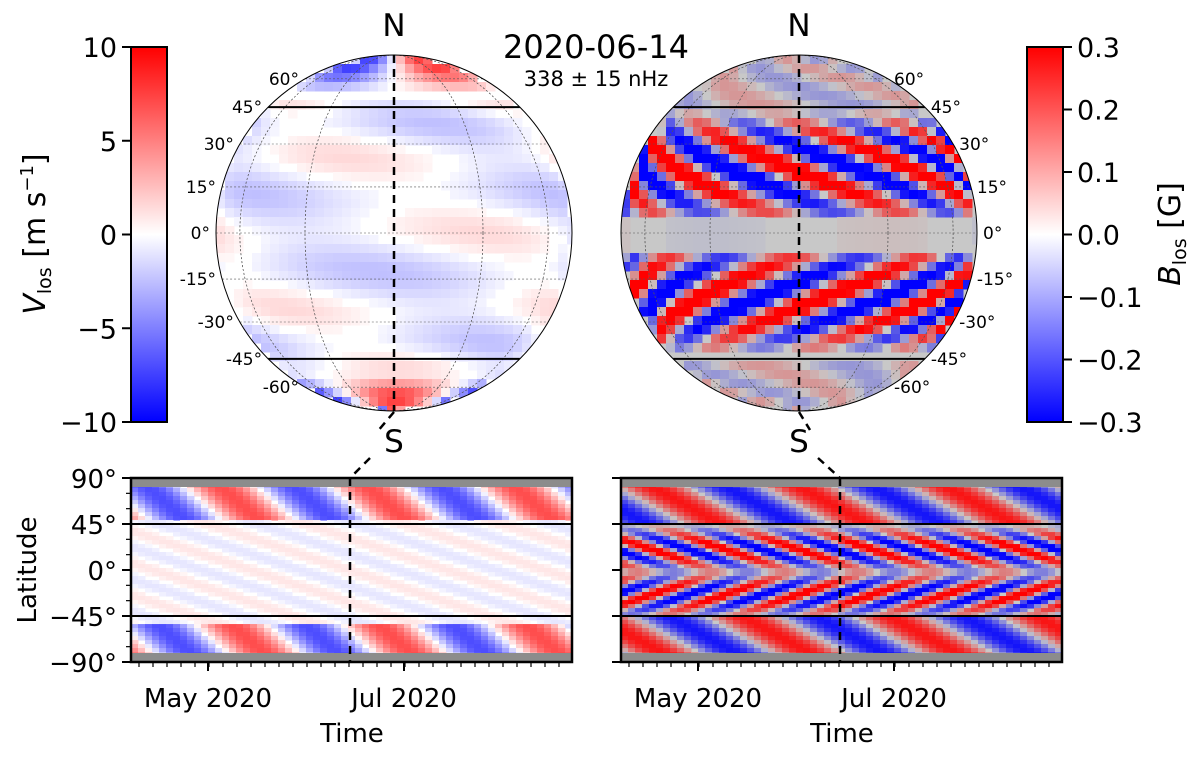  What do you see at coordinates (1108, 236) in the screenshot?
I see `magnetic-colorbar: 0.30.20.10.0−0.1−0.2−0.3 Blos [G]` at bounding box center [1108, 236].